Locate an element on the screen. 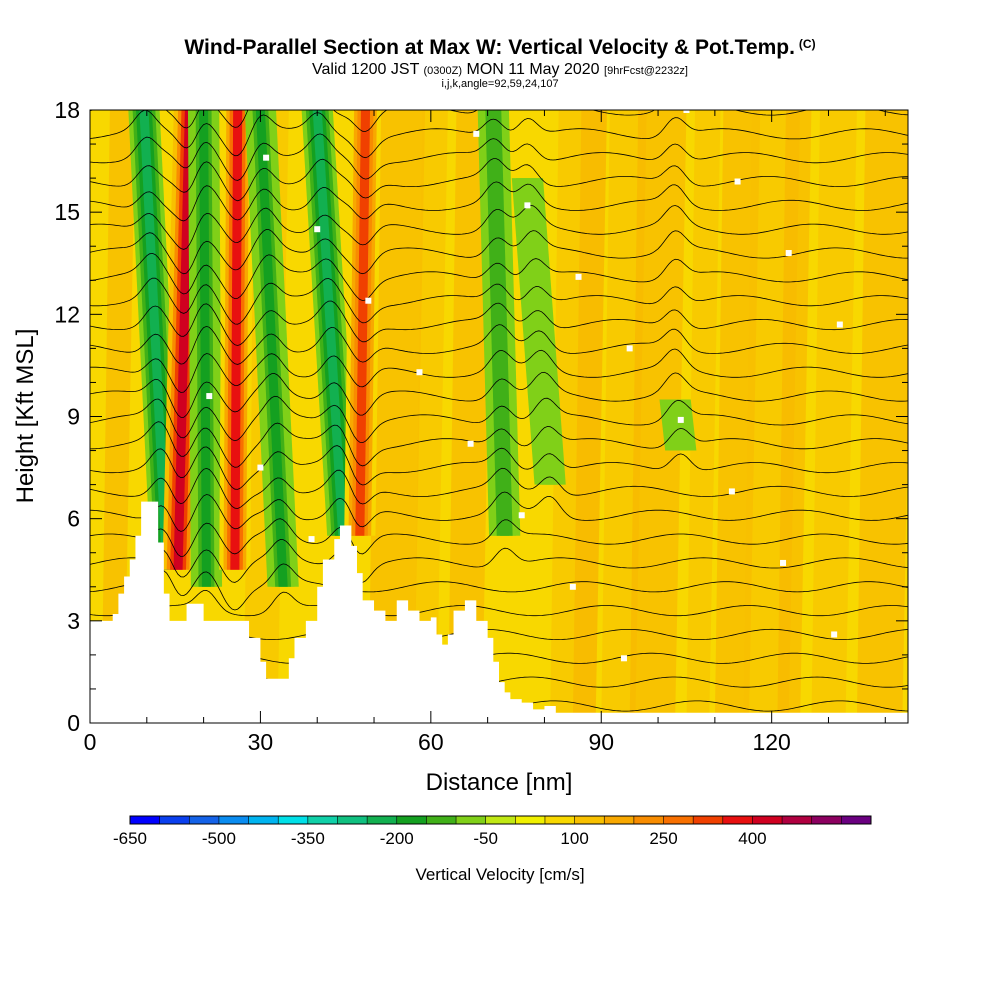 This screenshot has height=1000, width=1000. y-tick-label: 18 is located at coordinates (67, 110).